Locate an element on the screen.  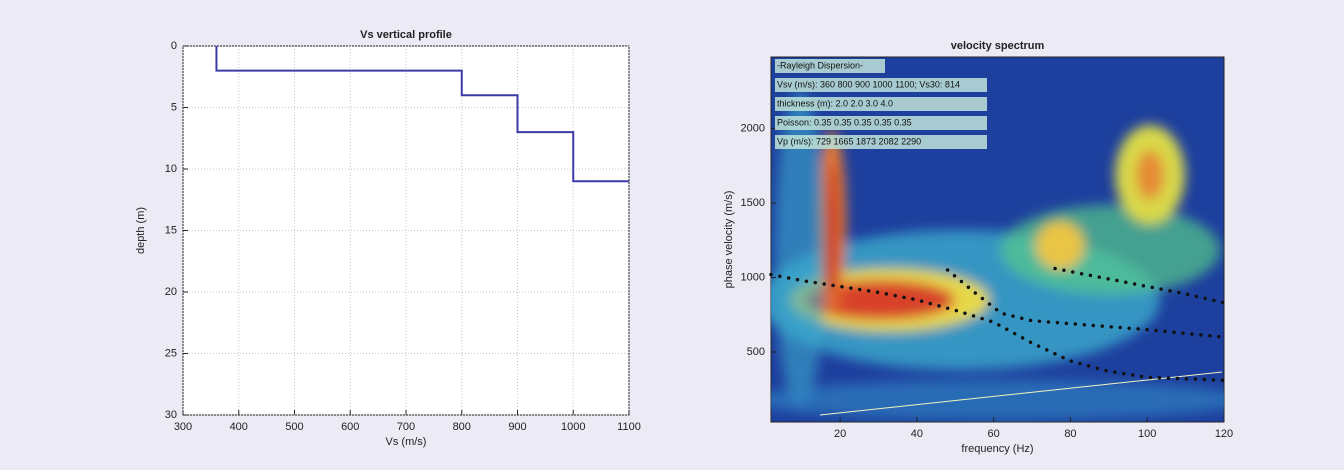
y-axis-label: phase velocity (m/s) is located at coordinates (729, 240).